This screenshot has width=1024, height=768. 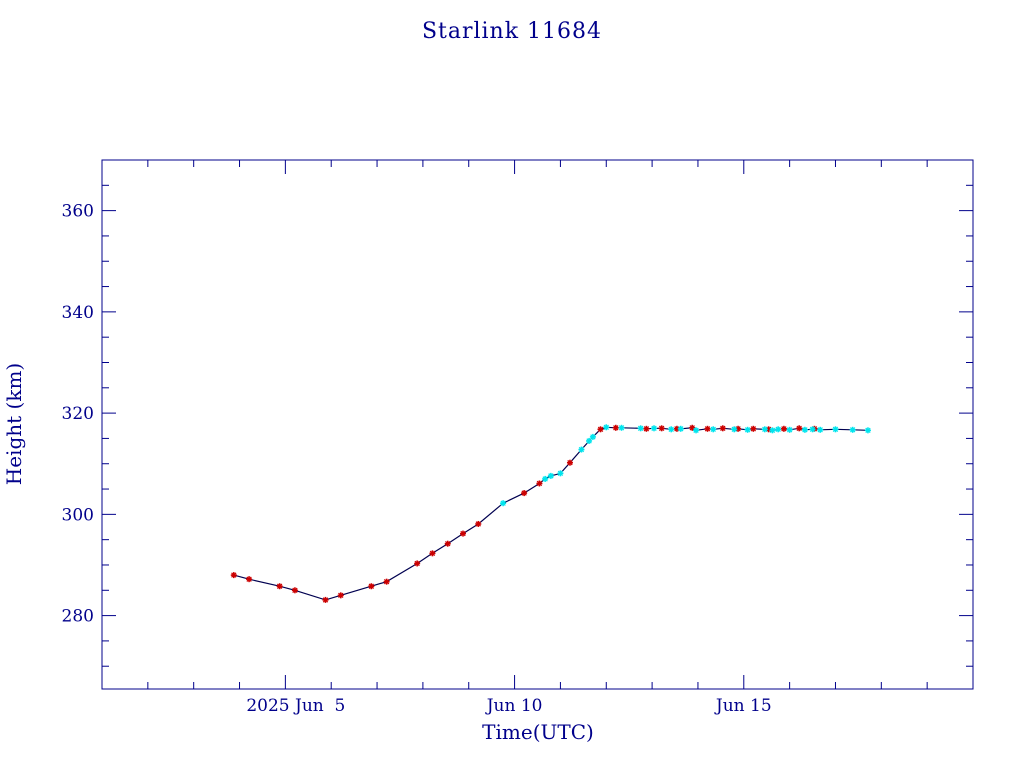 I want to click on x-axis-tick-labels: 2025 Jun 5 Jun 10 Jun 15, so click(x=508, y=706).